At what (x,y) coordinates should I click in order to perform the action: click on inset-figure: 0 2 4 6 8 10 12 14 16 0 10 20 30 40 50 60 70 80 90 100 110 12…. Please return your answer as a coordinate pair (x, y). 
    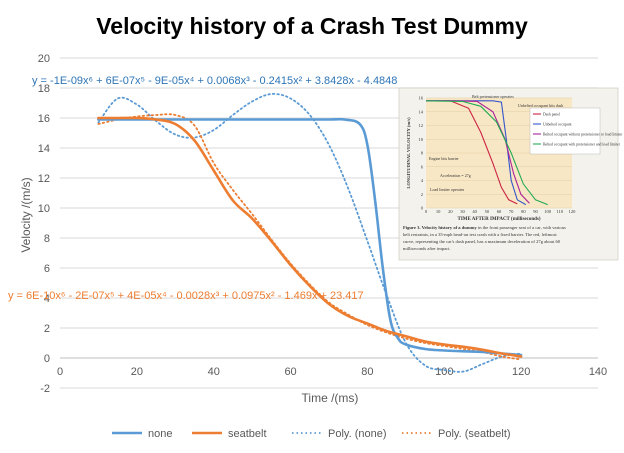
    Looking at the image, I should click on (510, 174).